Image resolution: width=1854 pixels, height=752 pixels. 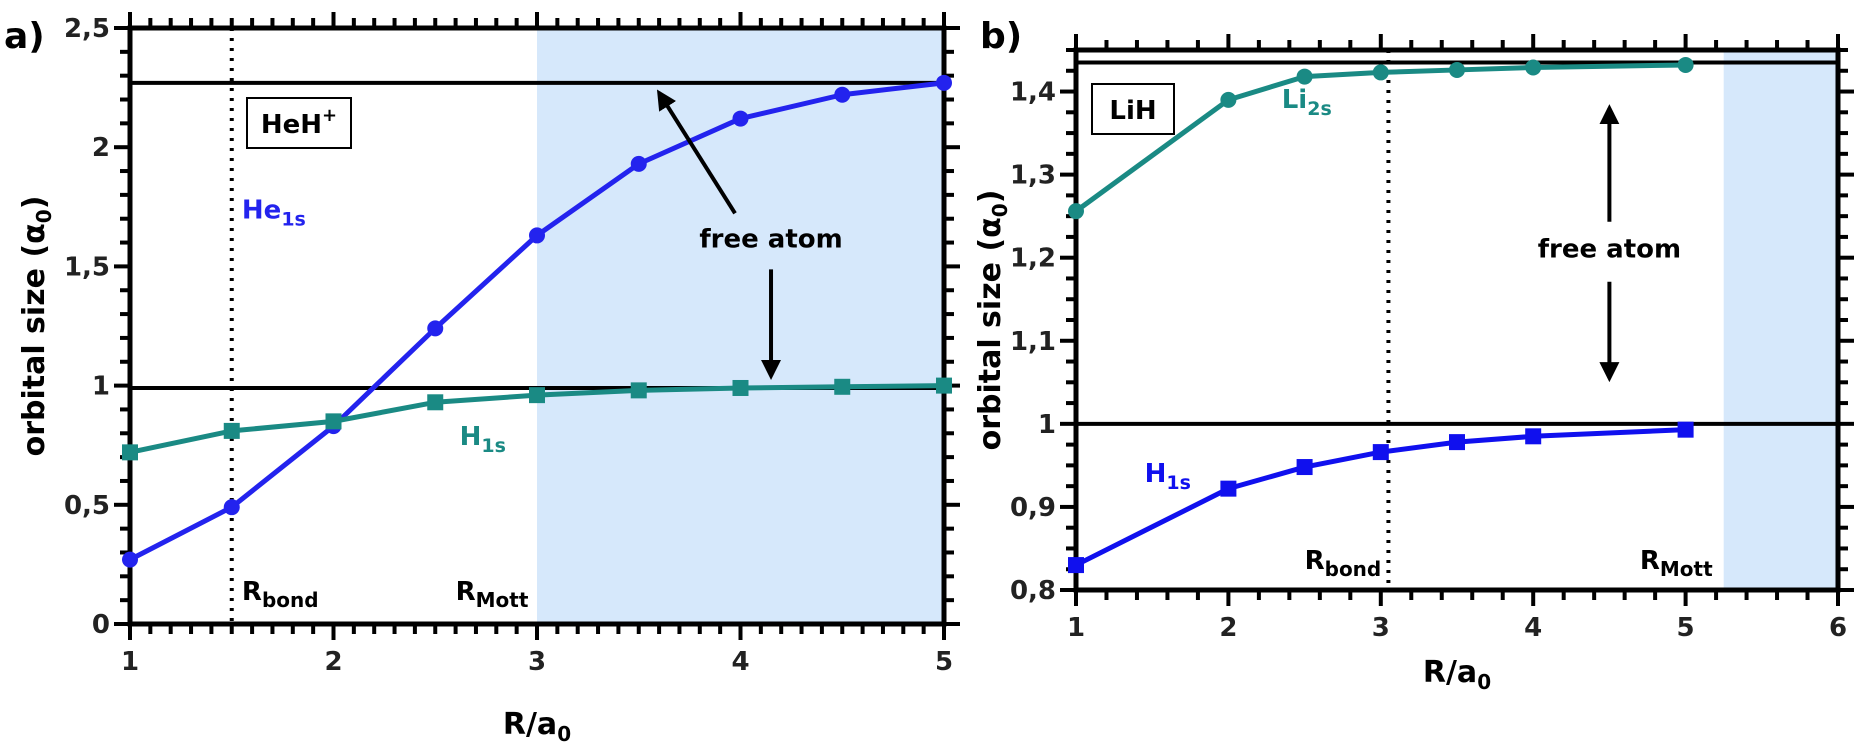 I want to click on x-tick-label: 6, so click(x=1838, y=628).